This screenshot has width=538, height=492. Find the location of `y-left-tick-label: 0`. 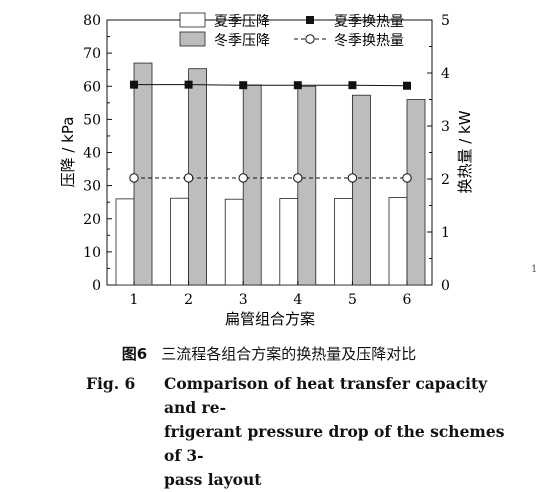

y-left-tick-label: 0 is located at coordinates (96, 286).